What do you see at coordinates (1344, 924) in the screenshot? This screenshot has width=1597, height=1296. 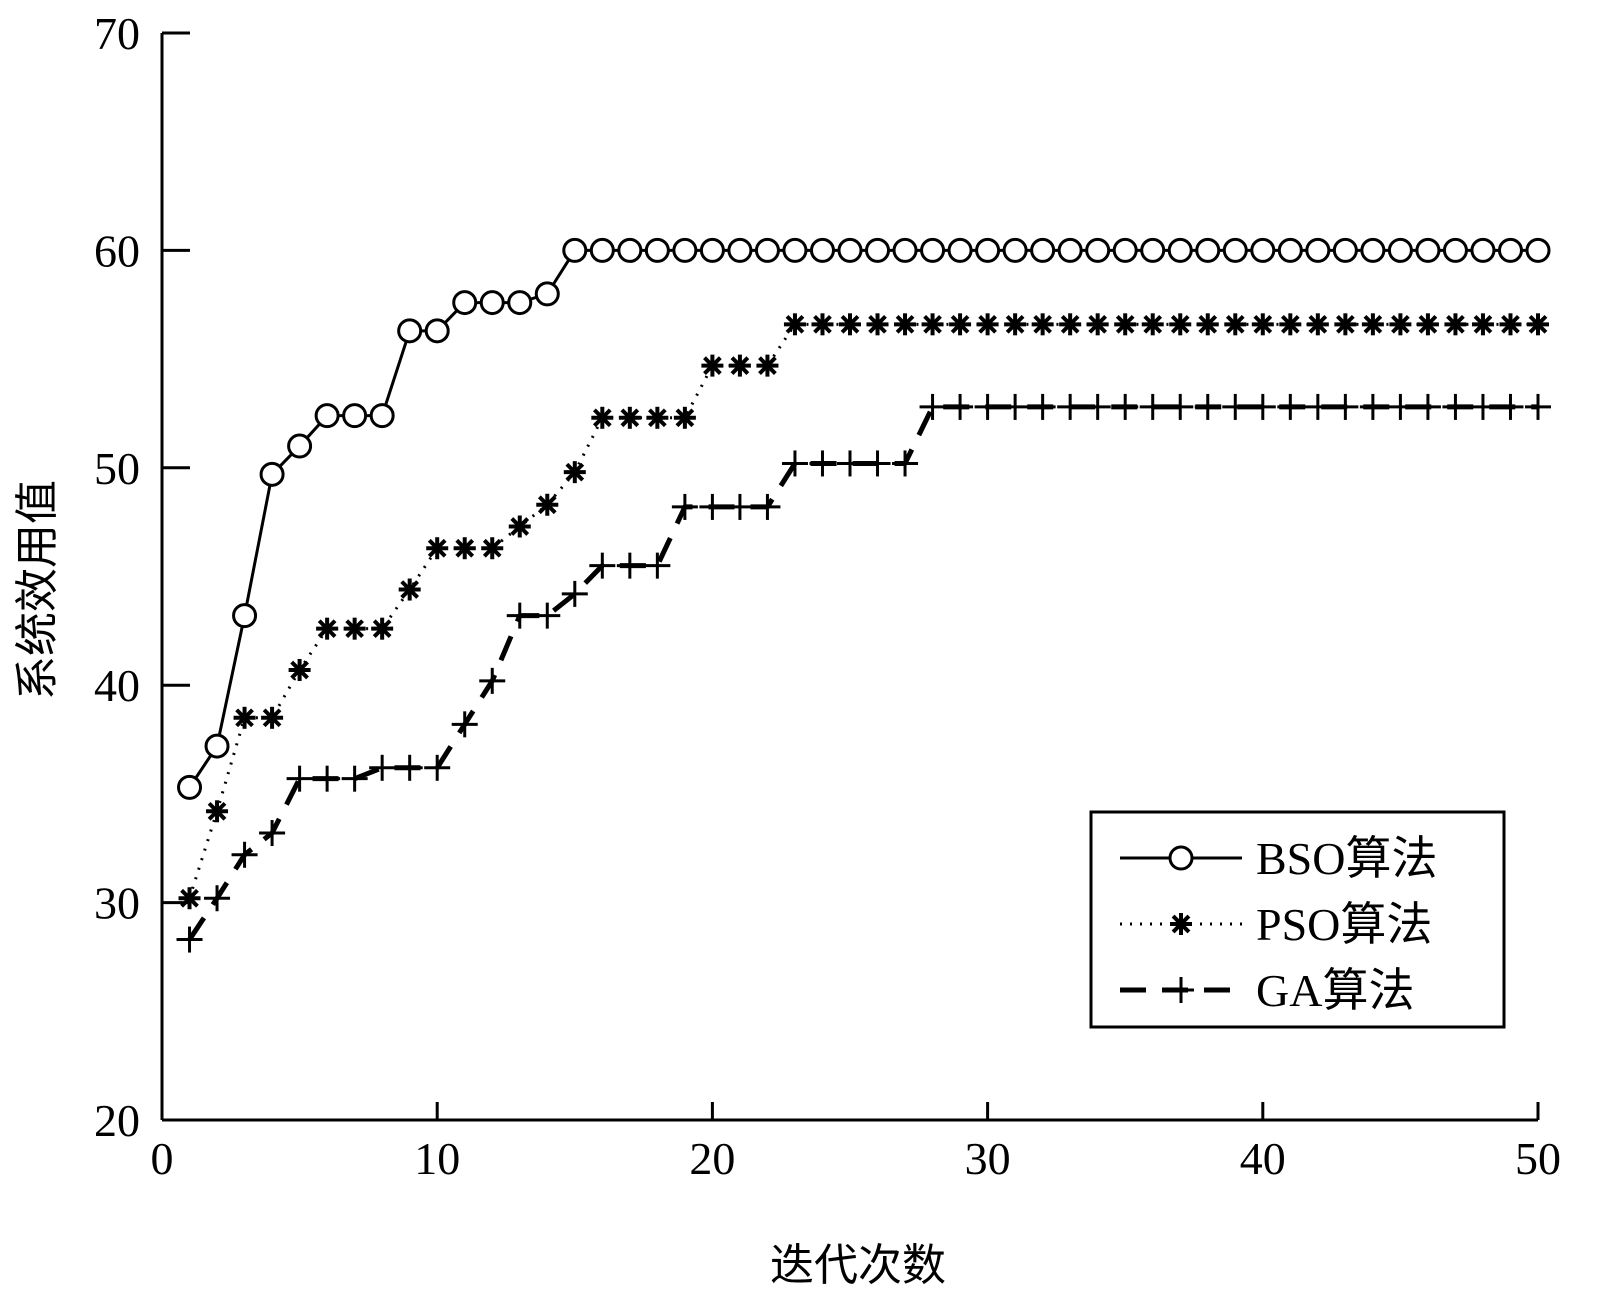 I see `legend-label: PSO算法` at bounding box center [1344, 924].